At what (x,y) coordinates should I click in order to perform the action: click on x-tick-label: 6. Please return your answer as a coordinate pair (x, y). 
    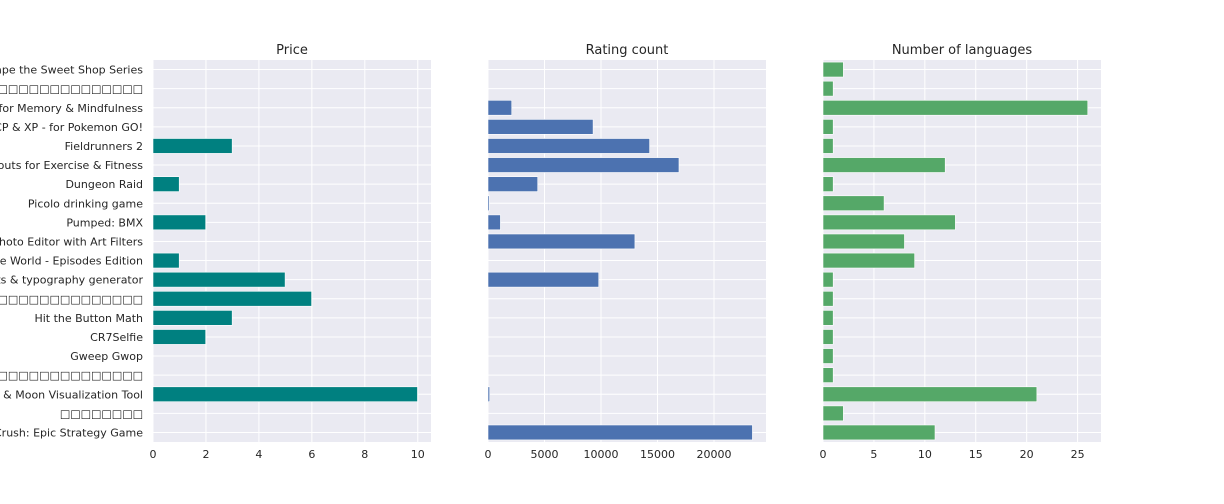
    Looking at the image, I should click on (311, 454).